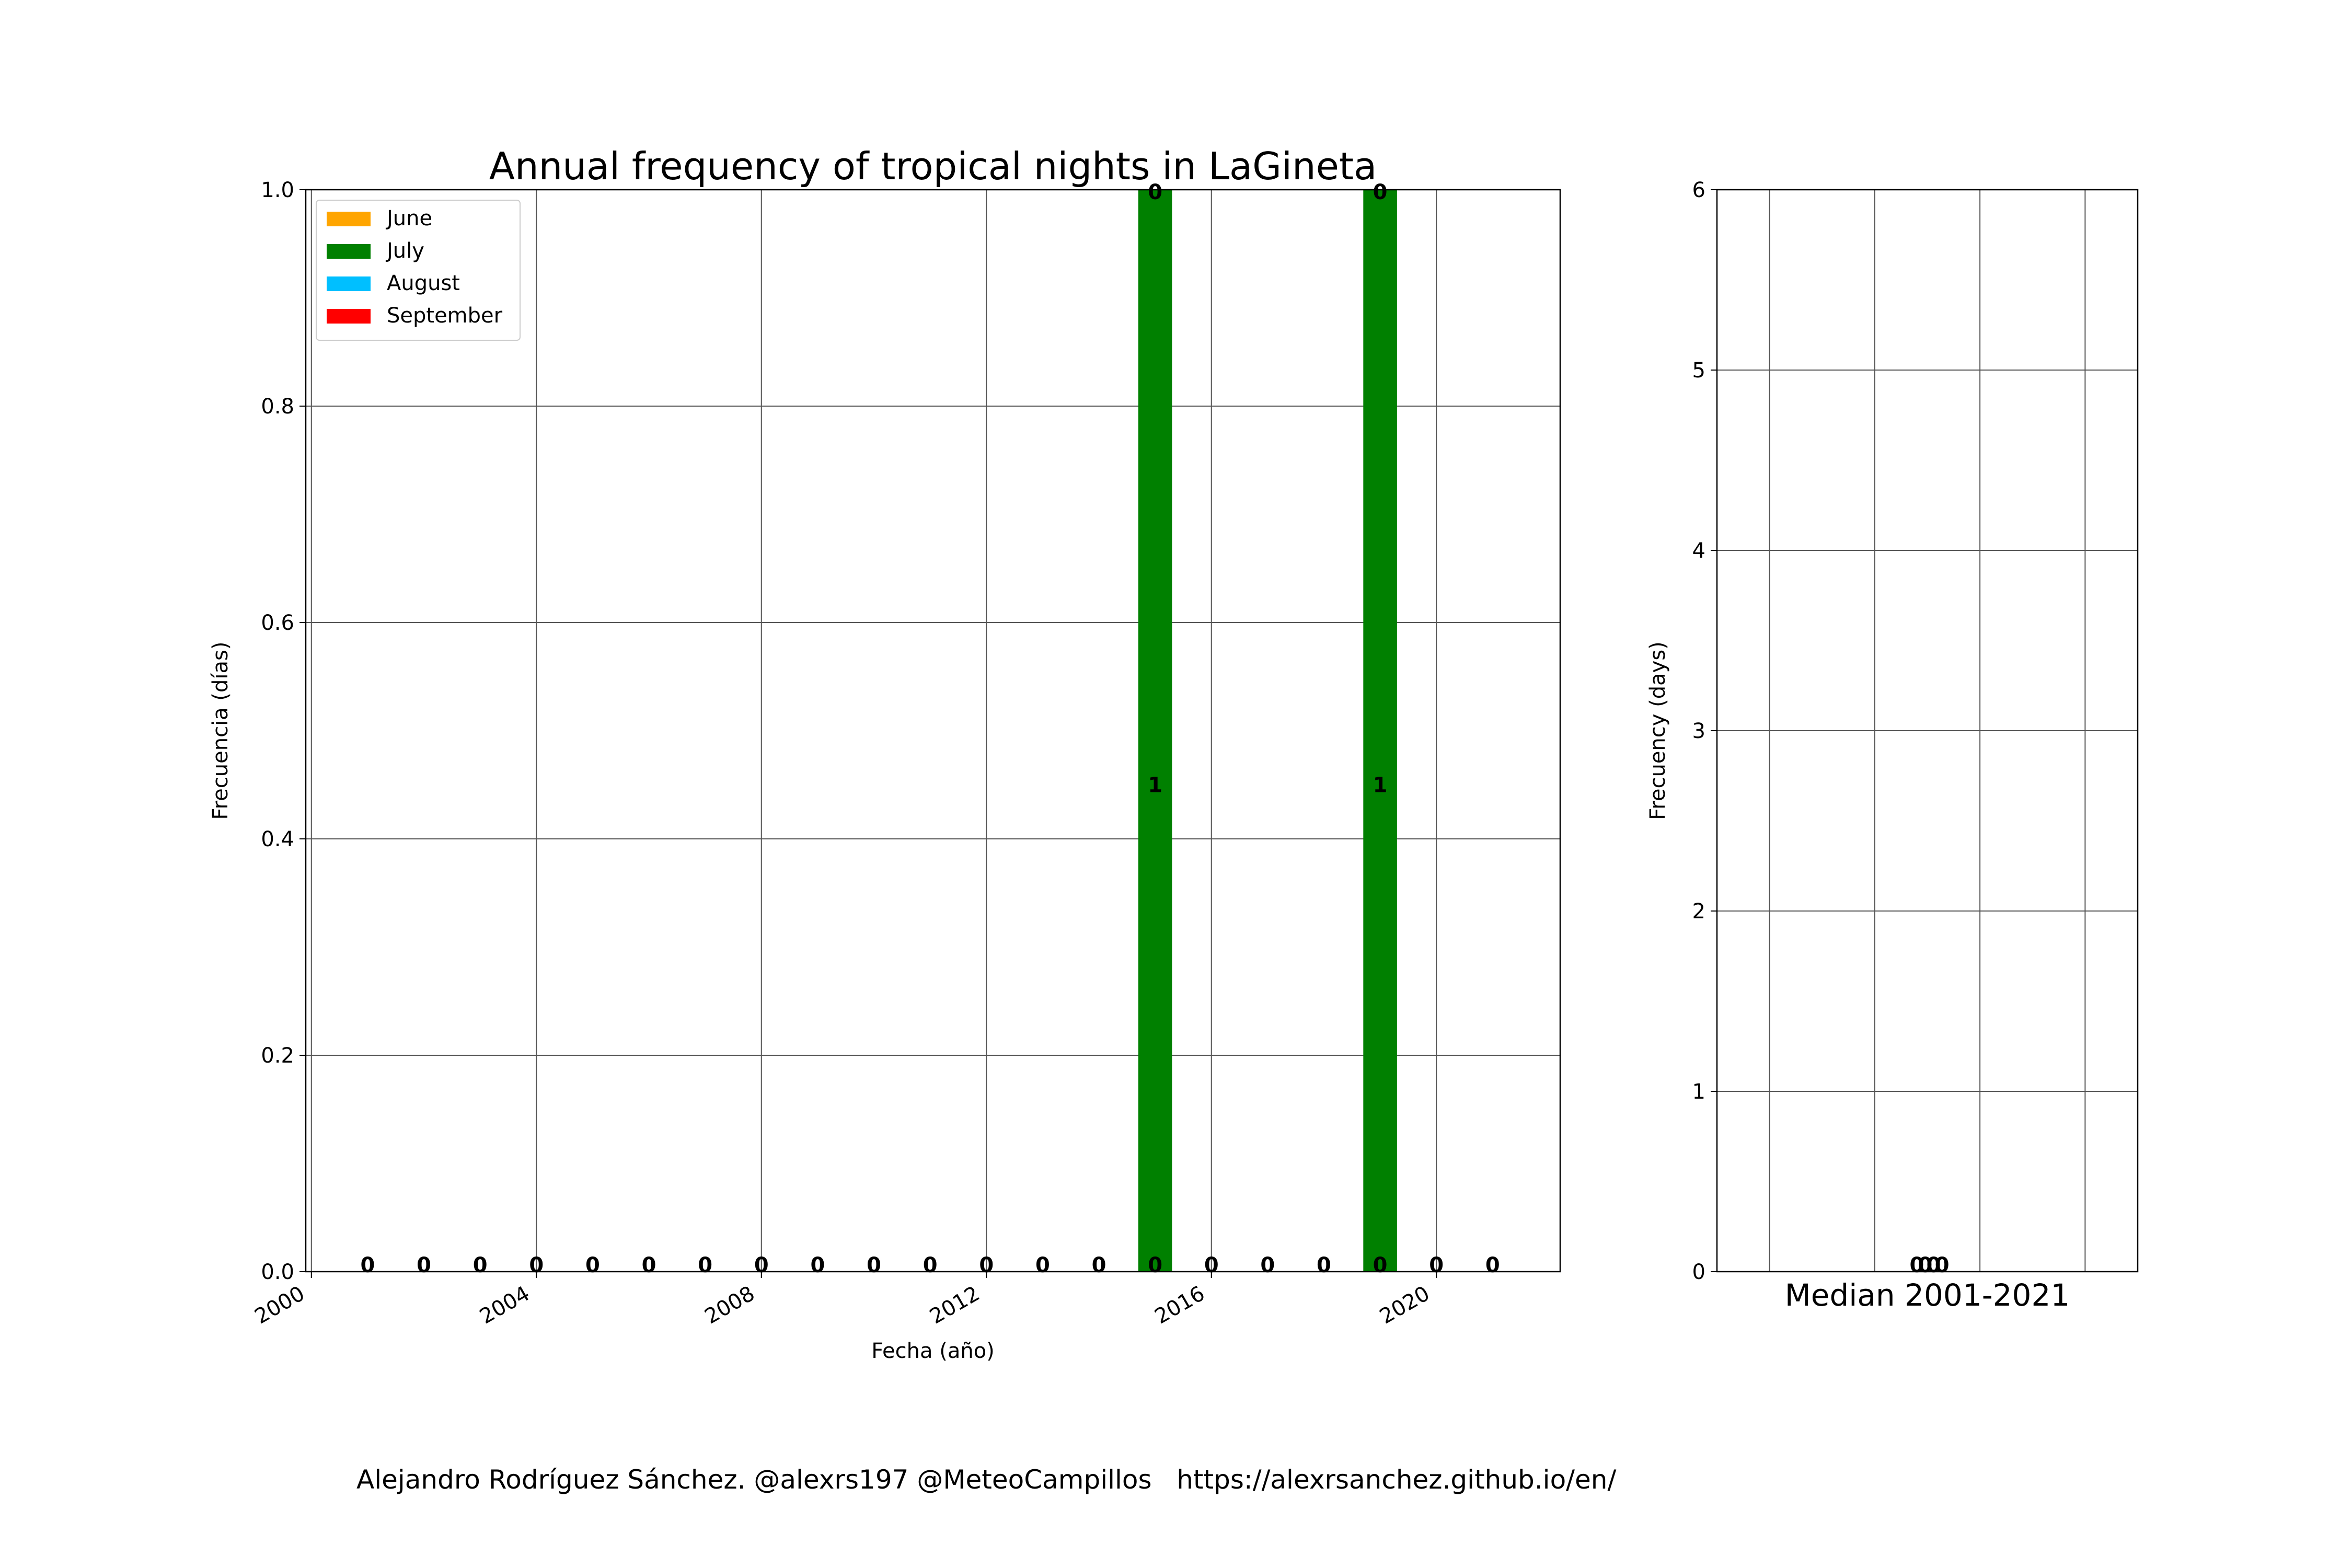 This screenshot has width=2352, height=1568. I want to click on main-x-axis-label: Fecha (año), so click(933, 1351).